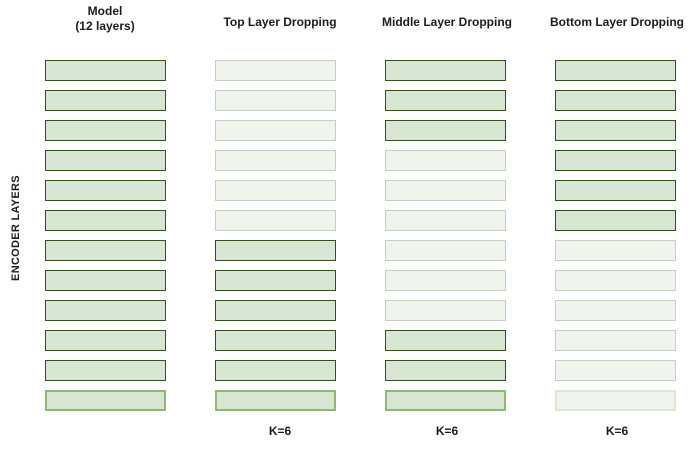  I want to click on layer-rect-middle-layer-dropping-7-dropped, so click(445, 250).